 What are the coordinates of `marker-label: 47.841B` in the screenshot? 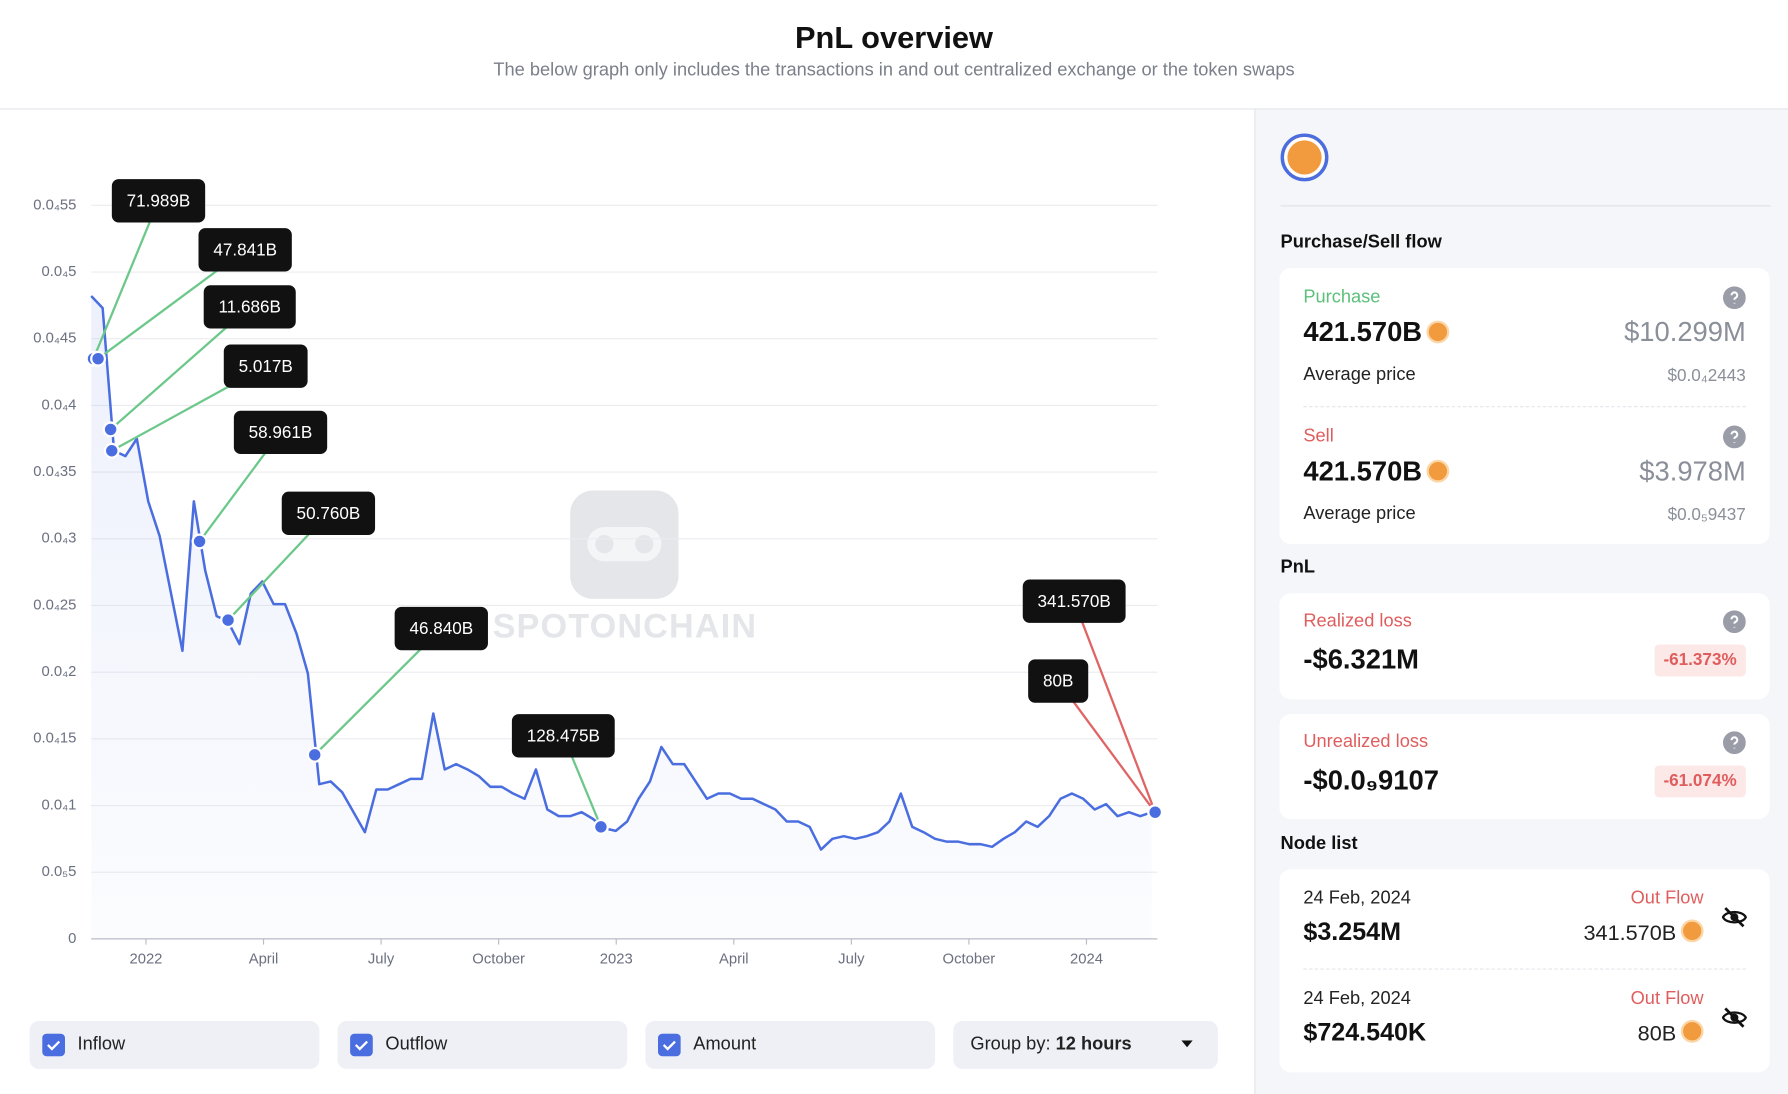 It's located at (245, 249).